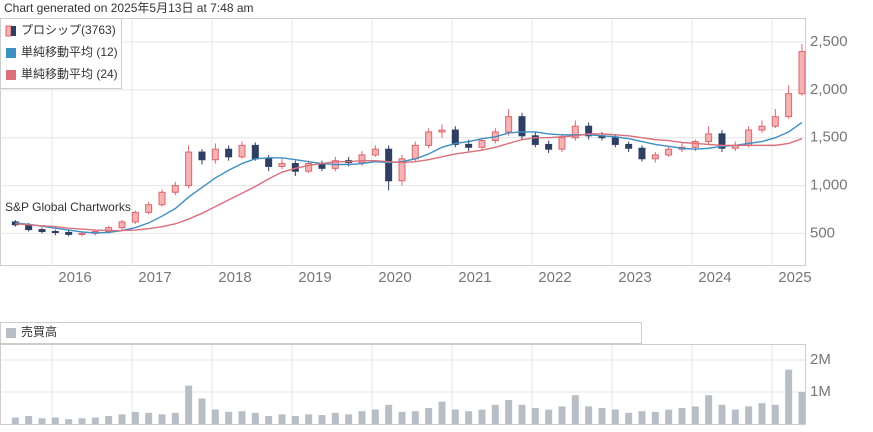 This screenshot has width=873, height=432. Describe the element at coordinates (8, 31) in the screenshot. I see `legend-icon` at that location.